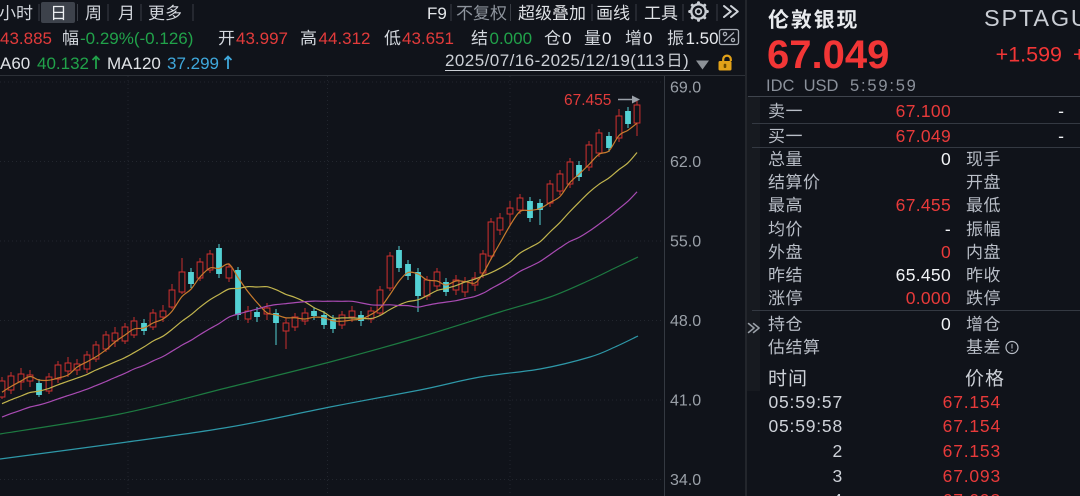 The width and height of the screenshot is (1080, 496). I want to click on svg-text: +2, so click(1076, 55).